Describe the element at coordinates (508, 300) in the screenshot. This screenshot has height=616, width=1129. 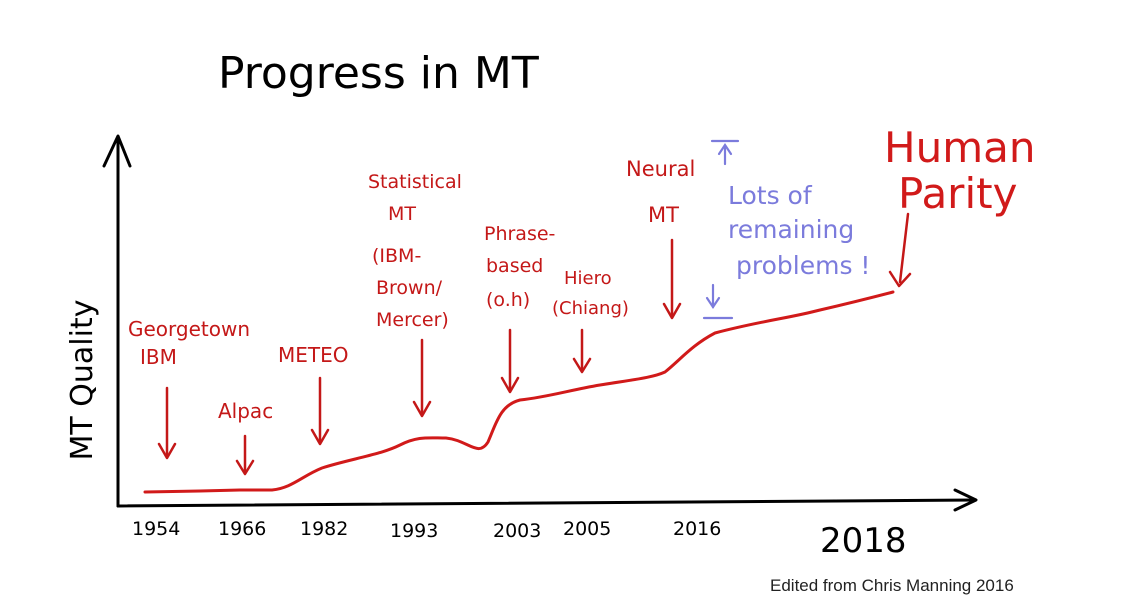
I see `annotation-phrase-line3: (o.h)` at that location.